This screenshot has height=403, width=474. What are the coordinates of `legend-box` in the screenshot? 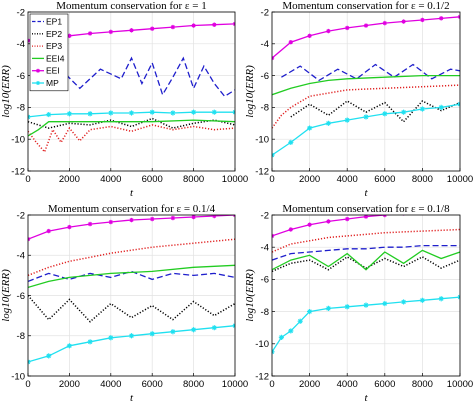 It's located at (49, 52).